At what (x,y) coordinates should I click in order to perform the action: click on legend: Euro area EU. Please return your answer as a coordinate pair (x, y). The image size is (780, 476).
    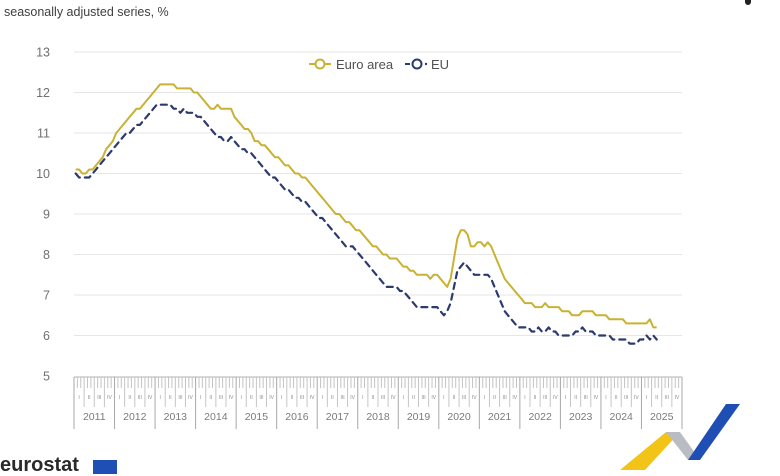
    Looking at the image, I should click on (379, 64).